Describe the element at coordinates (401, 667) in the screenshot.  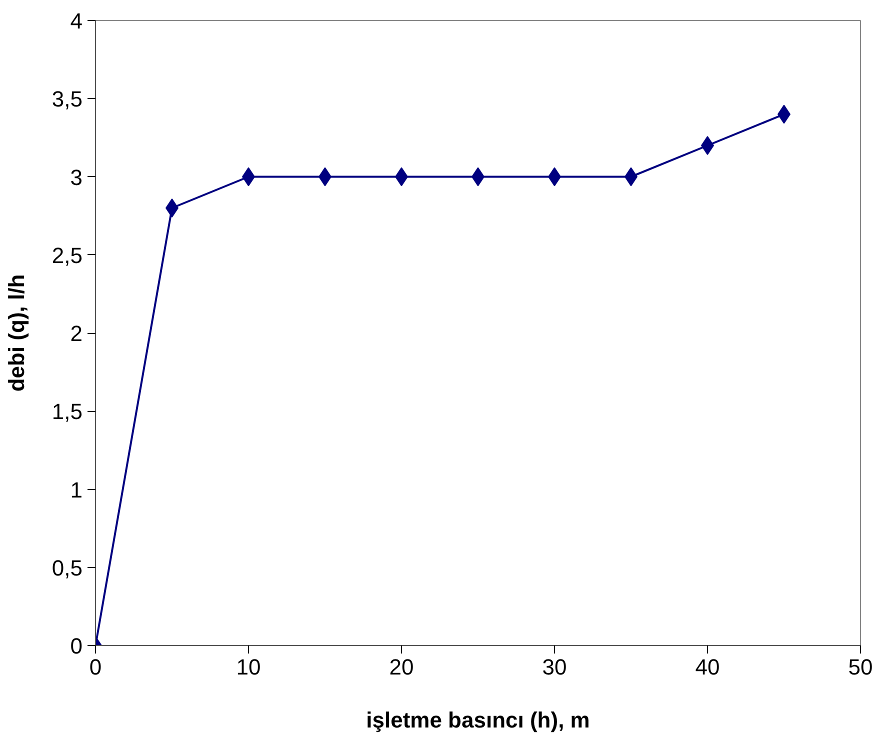
I see `x-tick-label: 20` at that location.